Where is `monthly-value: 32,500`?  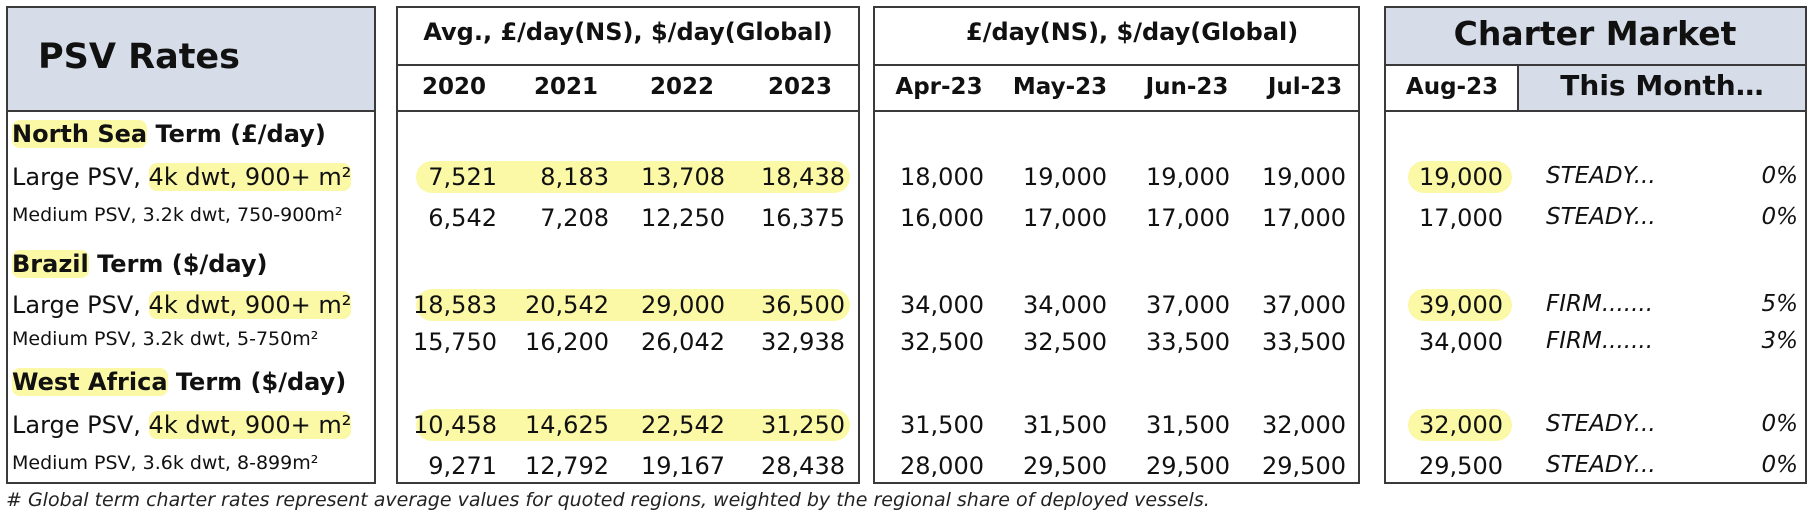
monthly-value: 32,500 is located at coordinates (942, 342).